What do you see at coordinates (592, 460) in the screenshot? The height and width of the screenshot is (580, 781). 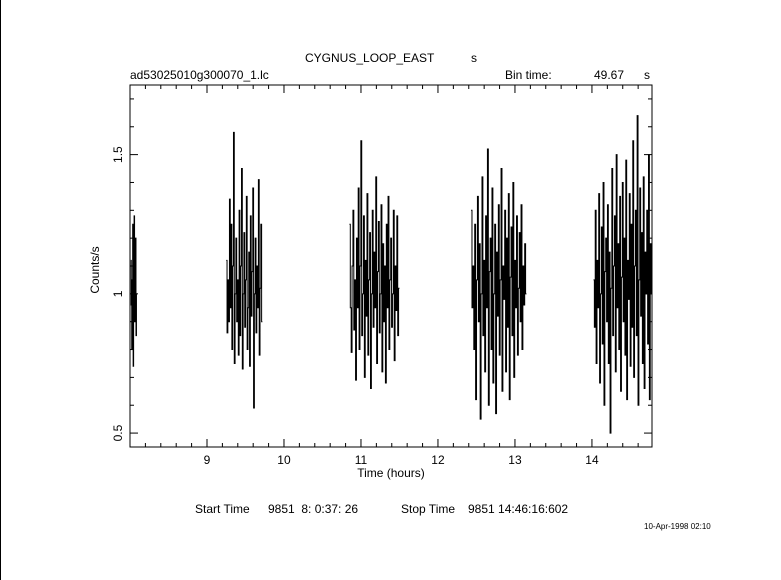 I see `x-tick-label: 14` at bounding box center [592, 460].